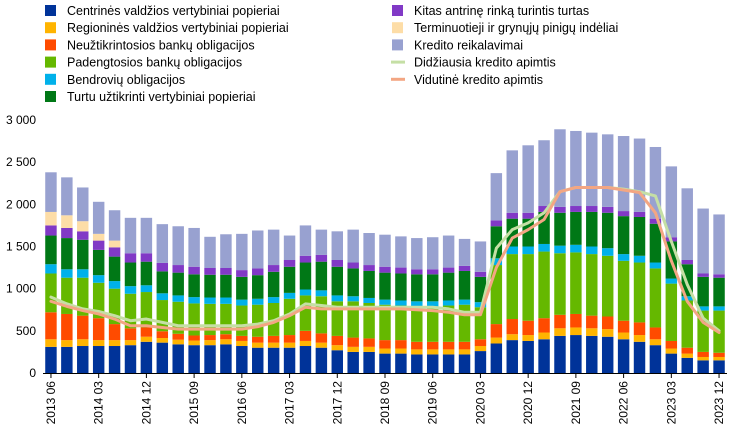 The height and width of the screenshot is (431, 744). Describe the element at coordinates (21, 289) in the screenshot. I see `y-tick-label: 1 000` at that location.